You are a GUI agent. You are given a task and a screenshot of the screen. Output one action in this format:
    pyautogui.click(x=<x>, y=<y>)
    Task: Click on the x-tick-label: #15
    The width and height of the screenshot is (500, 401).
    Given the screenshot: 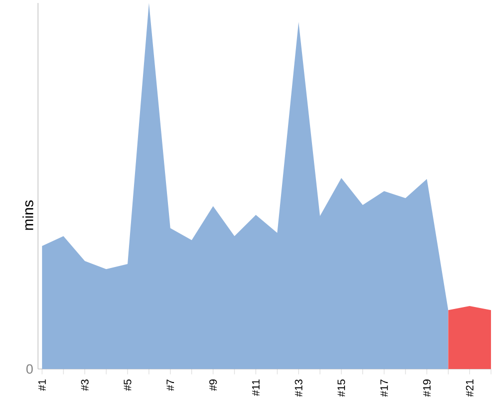 What is the action you would take?
    pyautogui.click(x=342, y=388)
    